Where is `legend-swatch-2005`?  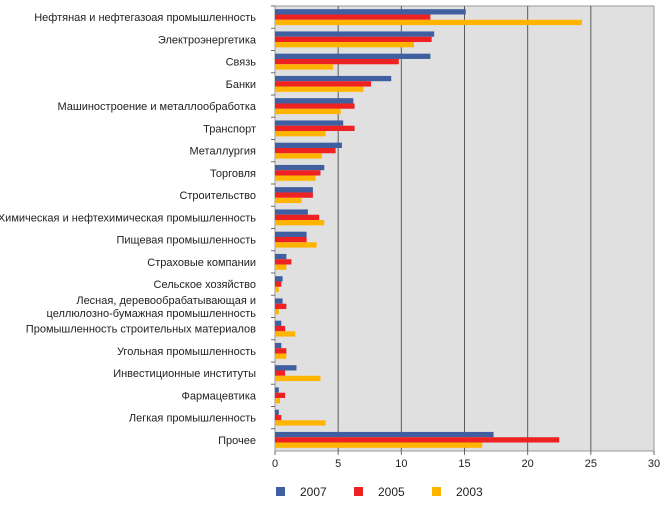
legend-swatch-2005 is located at coordinates (358, 491).